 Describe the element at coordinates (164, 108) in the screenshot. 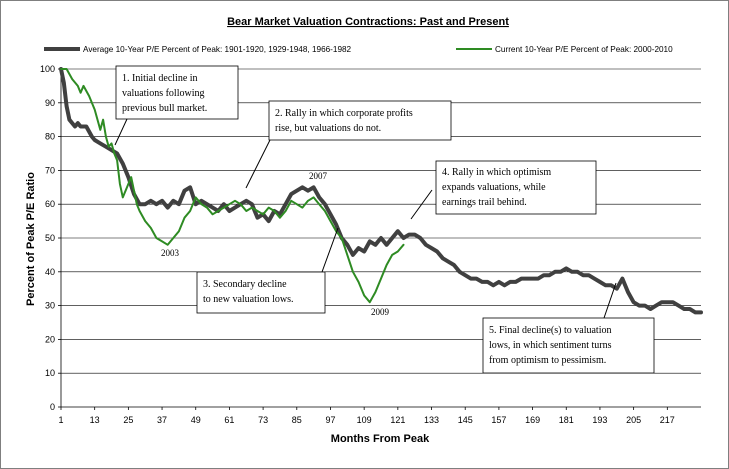

I see `annotation-1-line-3: previous bull market.` at that location.